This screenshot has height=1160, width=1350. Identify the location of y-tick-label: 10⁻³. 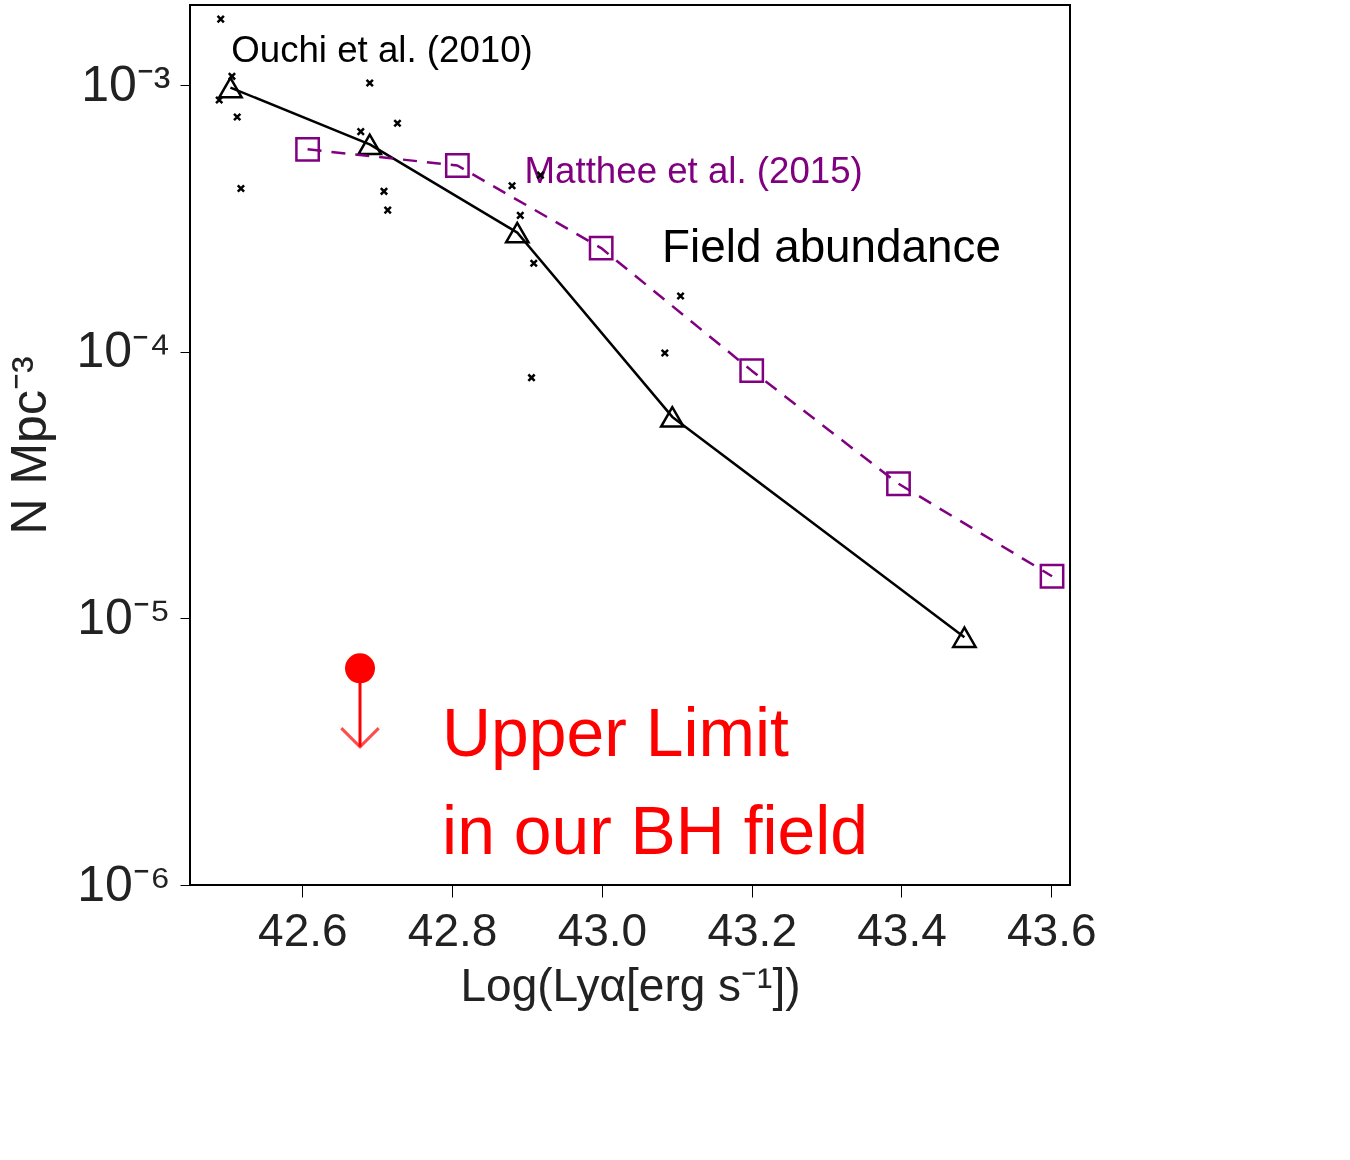
(126, 83).